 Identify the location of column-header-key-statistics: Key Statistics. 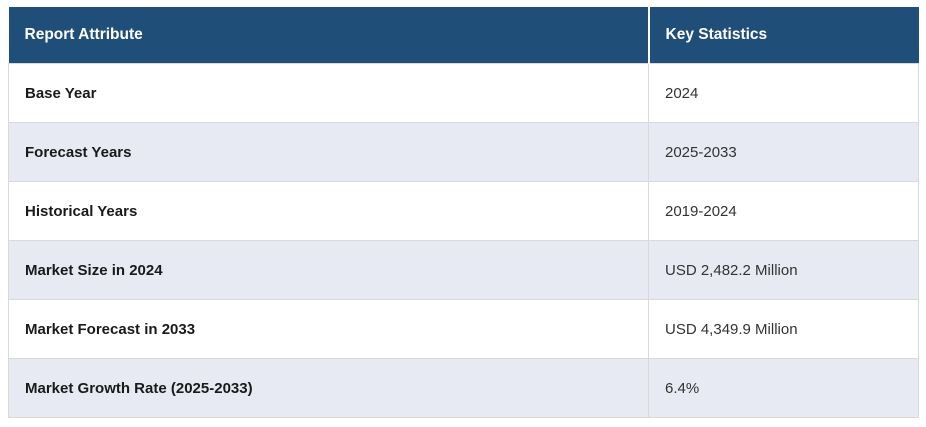
(783, 35).